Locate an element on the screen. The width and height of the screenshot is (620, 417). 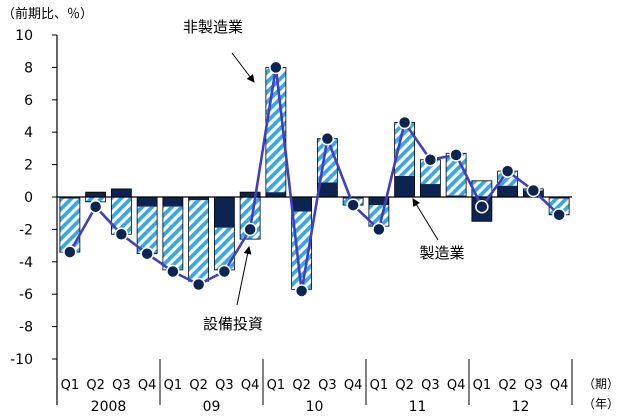
annotation-investment: 設備投資 is located at coordinates (233, 324).